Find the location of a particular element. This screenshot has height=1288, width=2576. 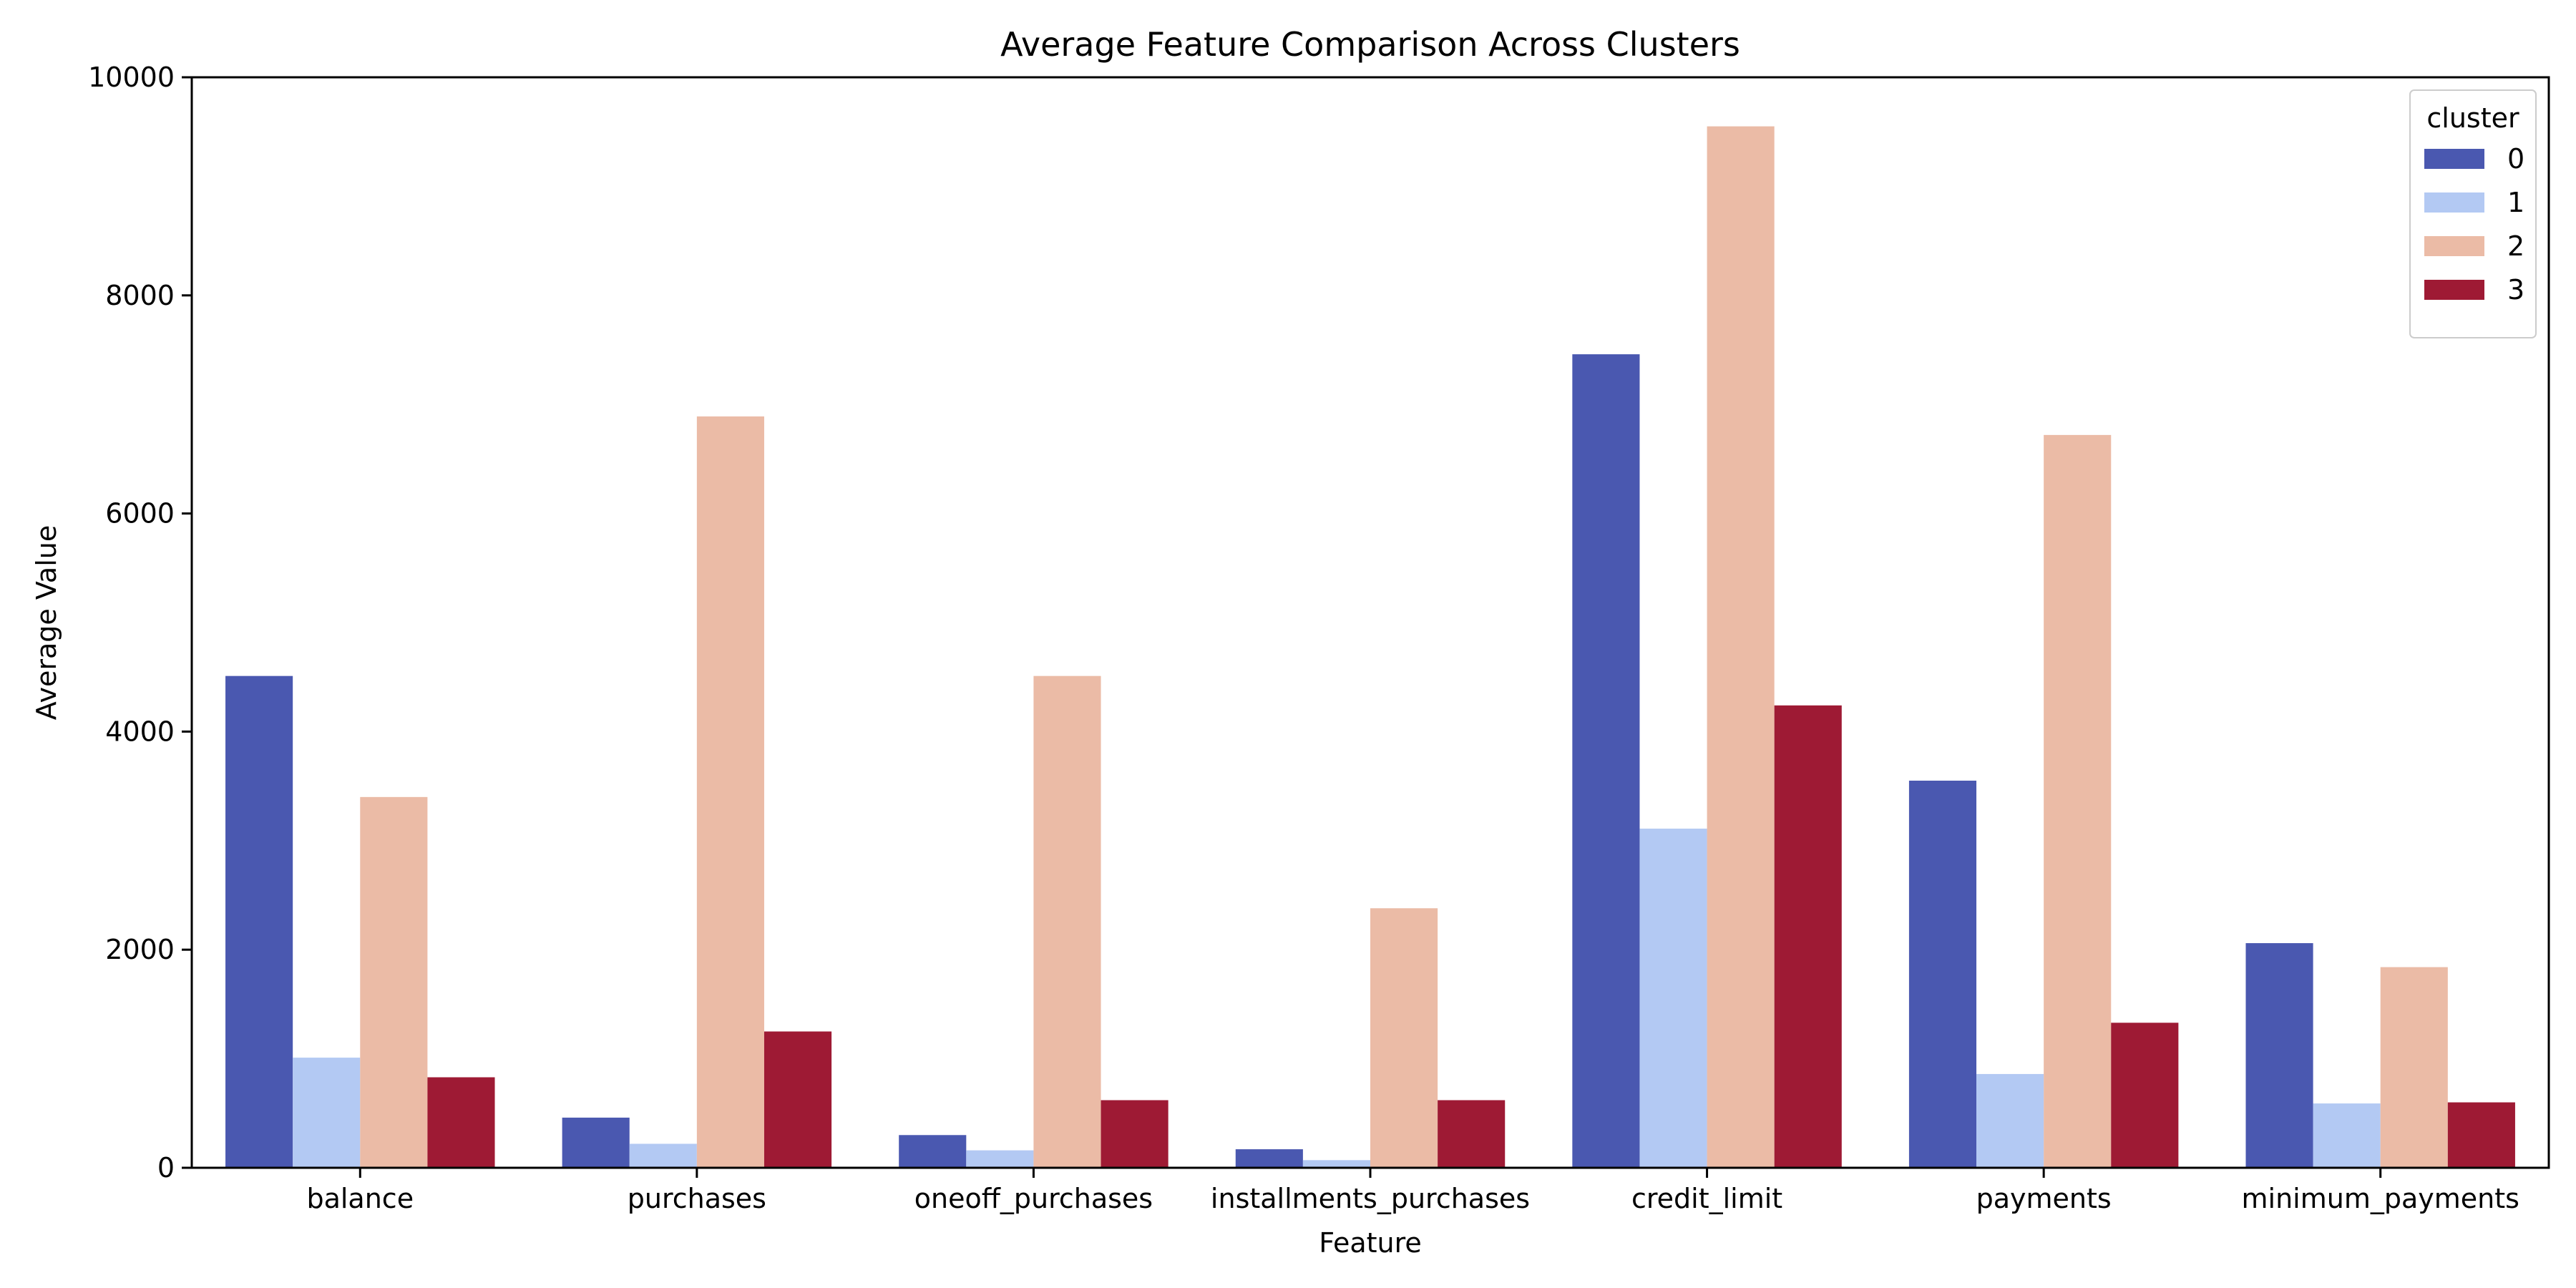

y-axis-label: Average Value is located at coordinates (46, 622).